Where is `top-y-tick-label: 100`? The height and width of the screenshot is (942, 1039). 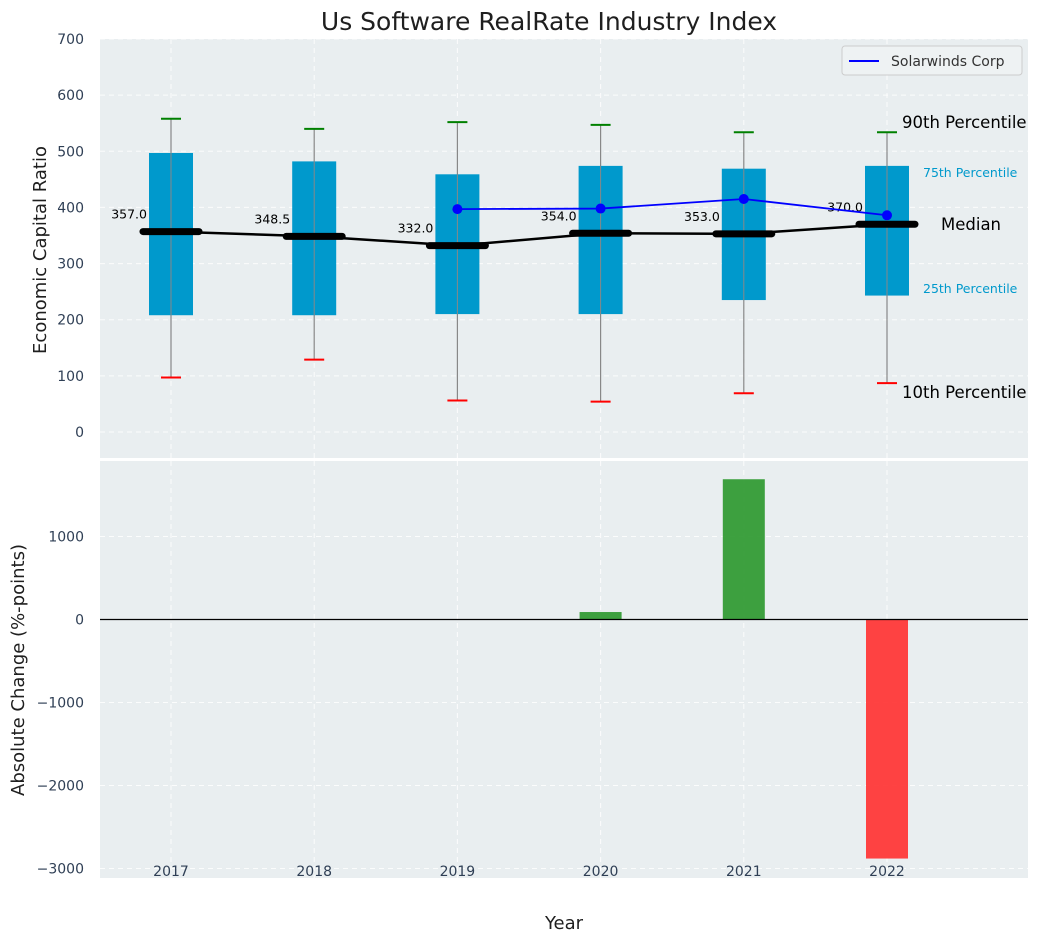 top-y-tick-label: 100 is located at coordinates (70, 377).